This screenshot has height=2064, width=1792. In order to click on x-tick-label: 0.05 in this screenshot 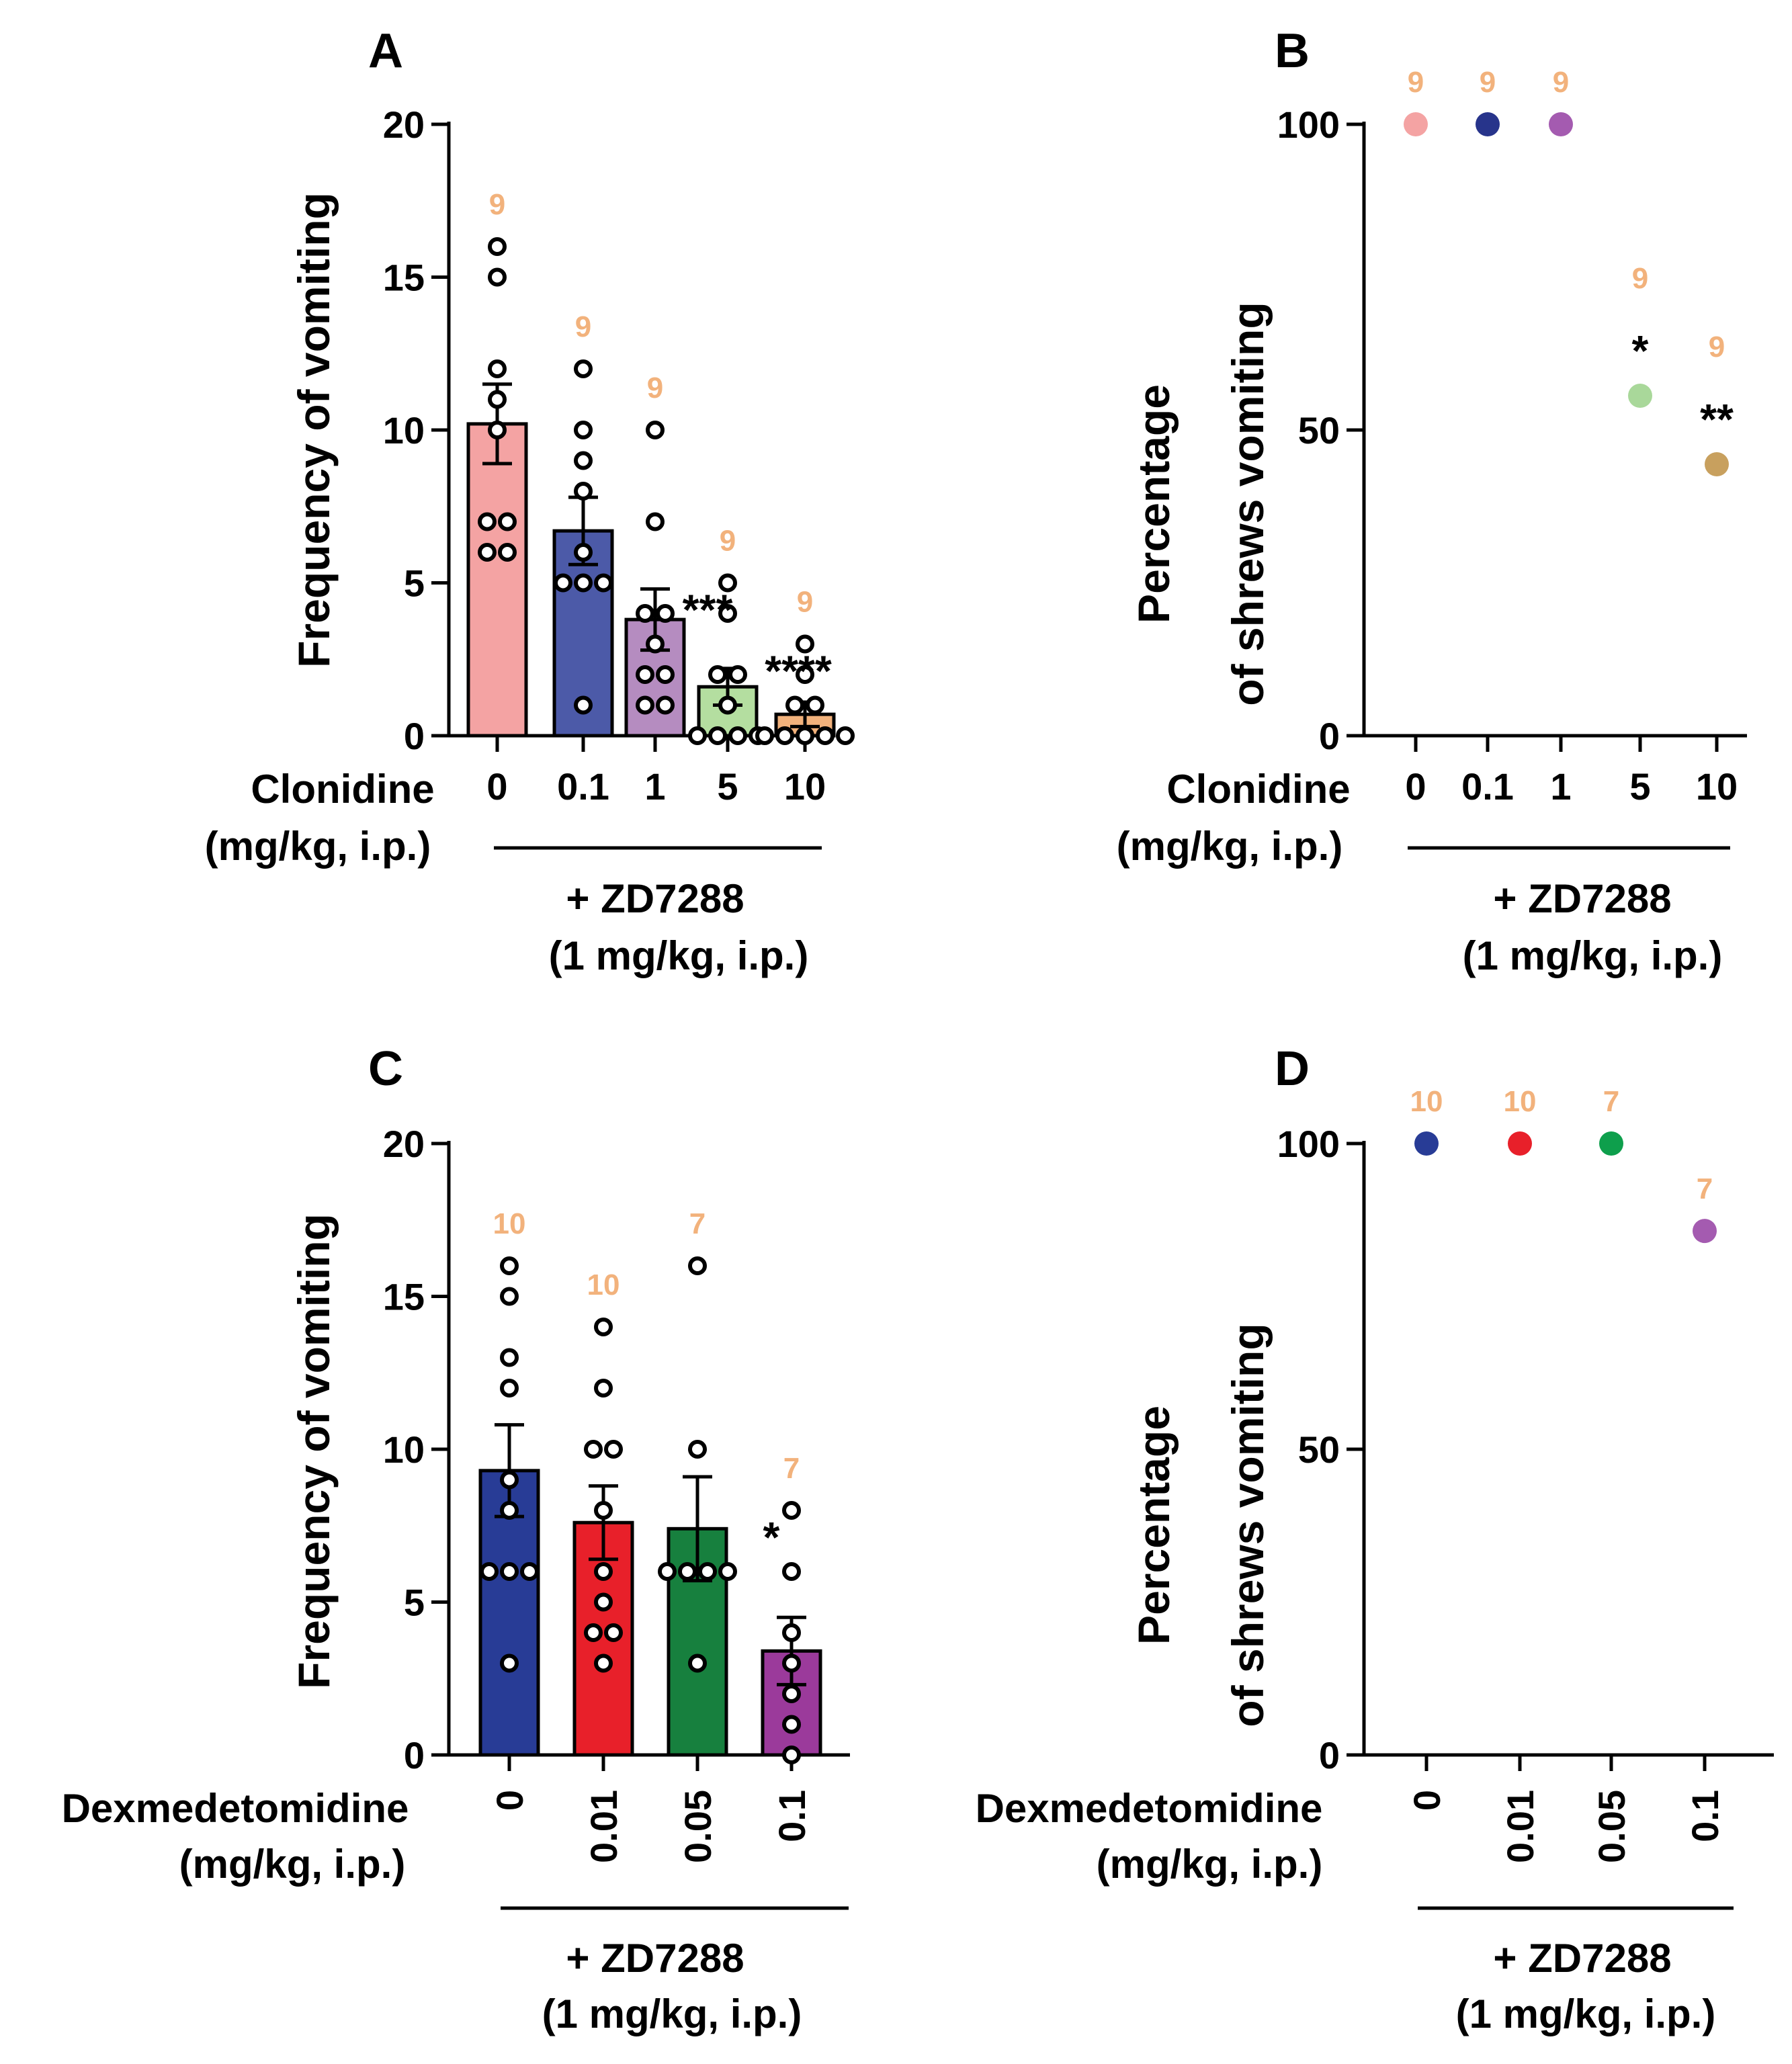, I will do `click(1611, 1826)`.